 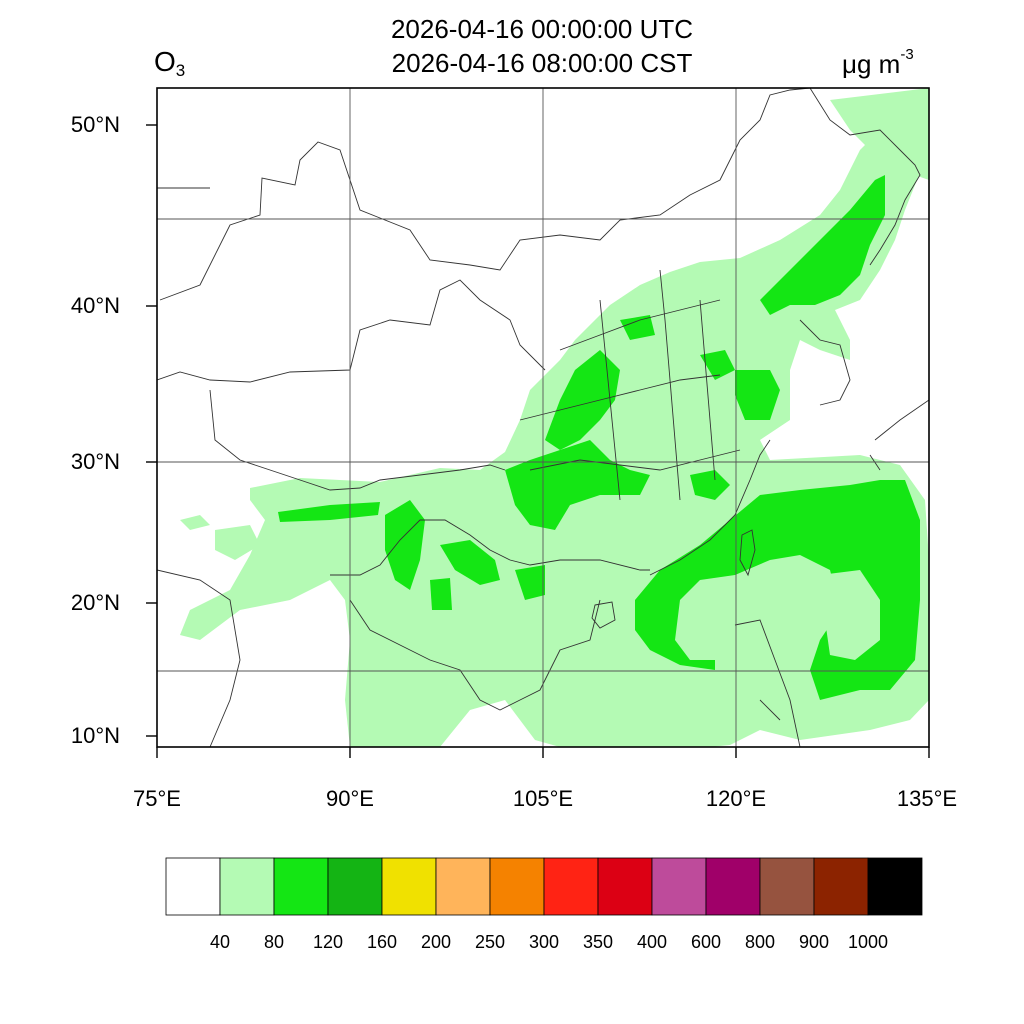 I want to click on colorbar-level-label: 350, so click(x=598, y=942).